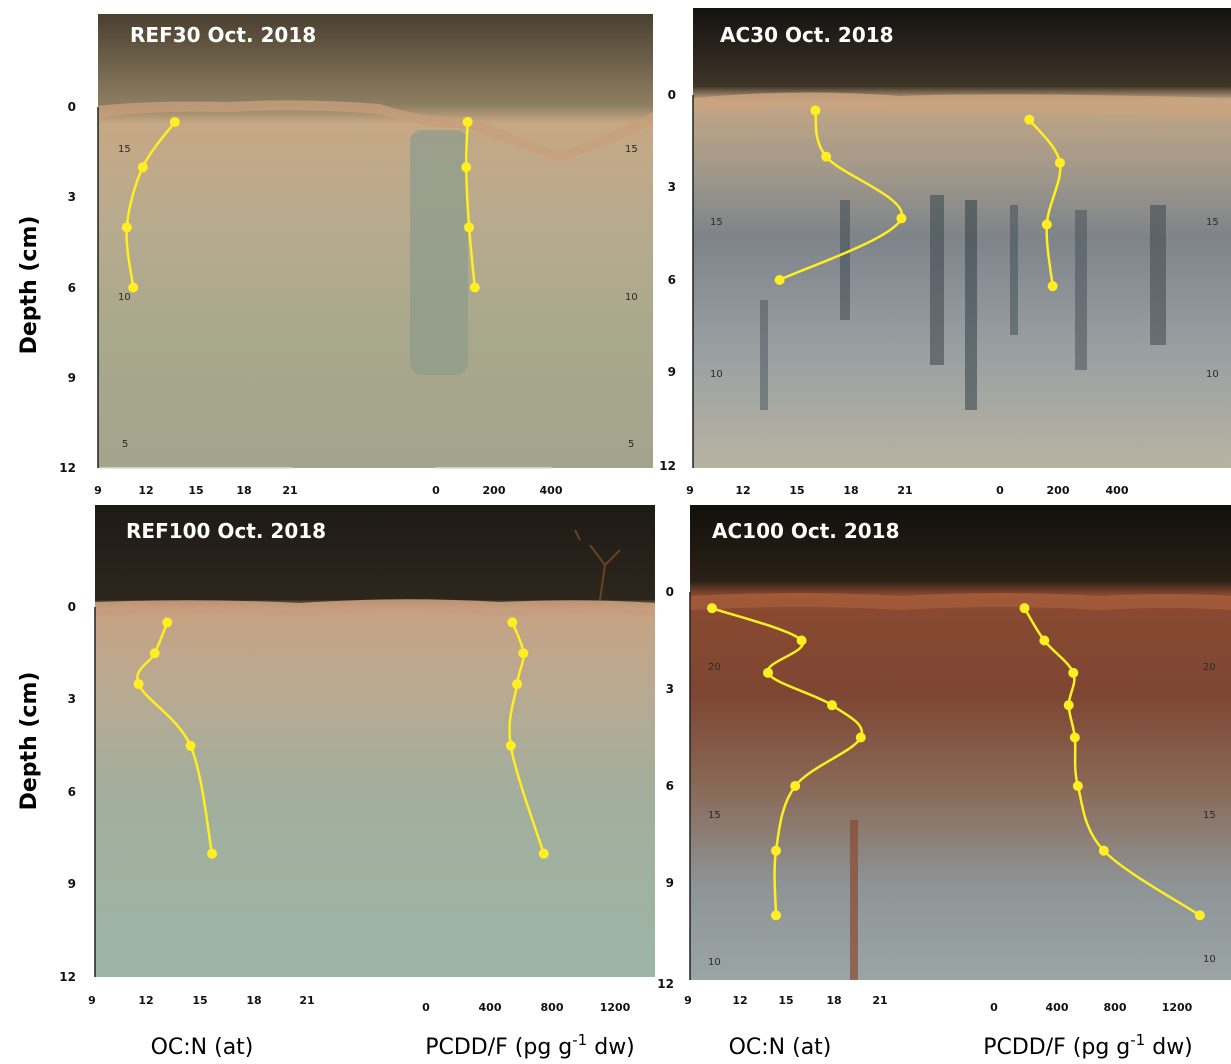 The image size is (1231, 1064). What do you see at coordinates (223, 35) in the screenshot?
I see `panel-title-ref30: REF30 Oct. 2018` at bounding box center [223, 35].